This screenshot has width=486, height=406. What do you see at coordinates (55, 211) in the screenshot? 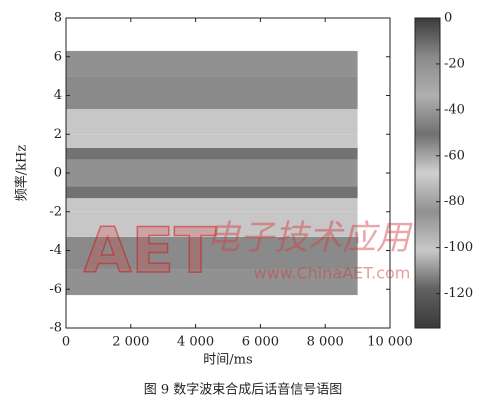
I see `y-tick-label: -2` at bounding box center [55, 211].